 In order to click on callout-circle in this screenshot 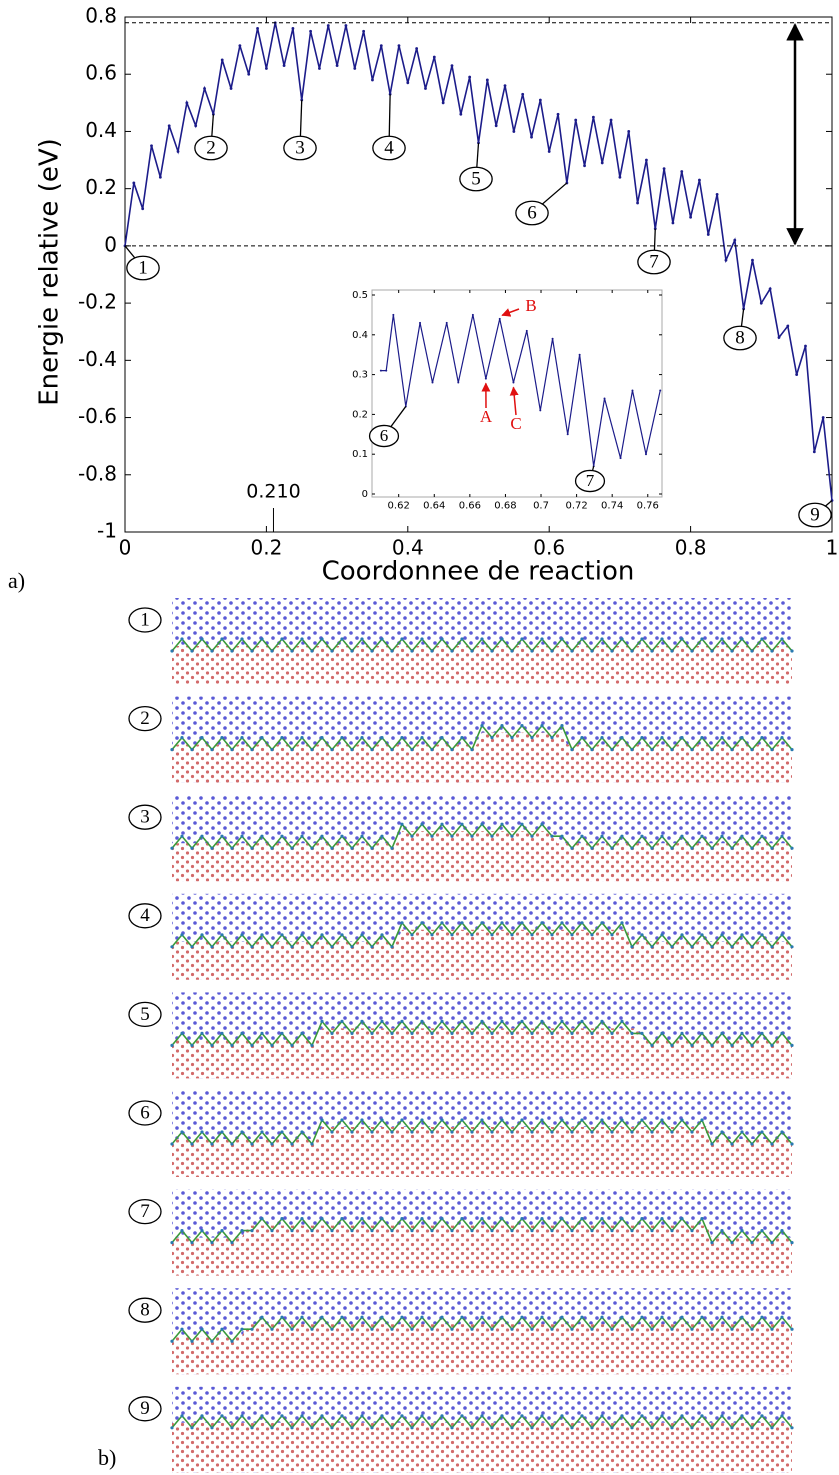, I will do `click(143, 268)`.